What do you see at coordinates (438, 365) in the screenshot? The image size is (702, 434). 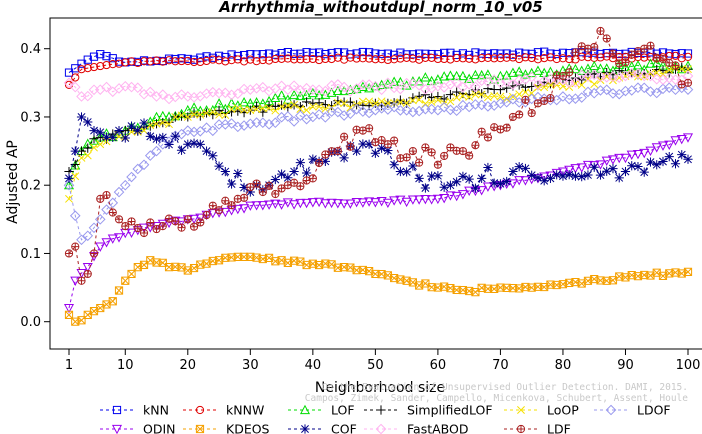 I see `x-tick-label-60: 60` at bounding box center [438, 365].